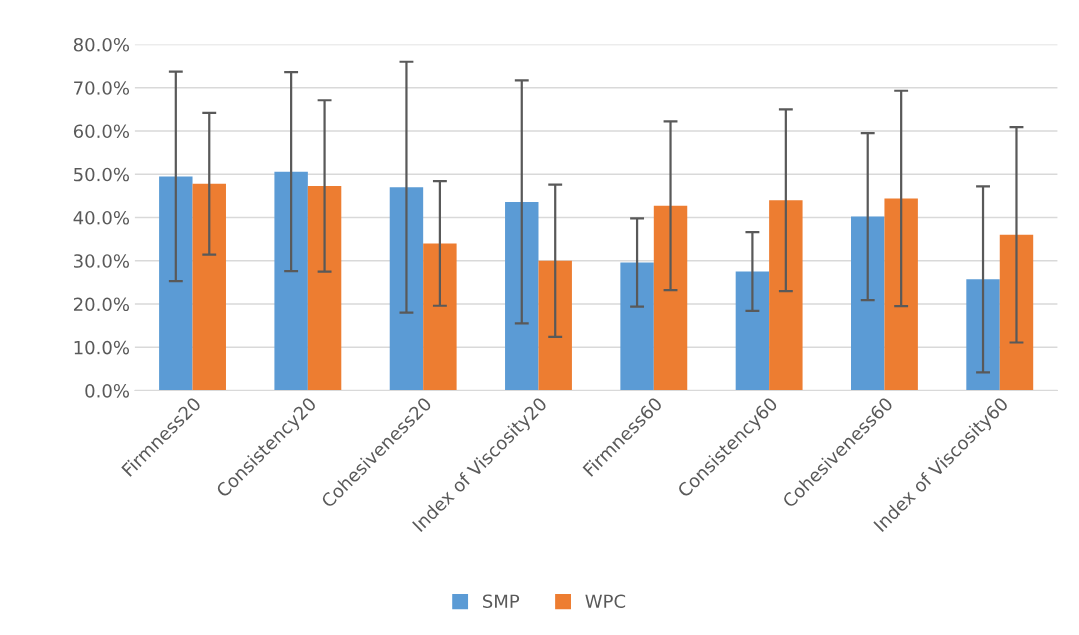  Describe the element at coordinates (101, 44) in the screenshot. I see `y-tick-label: 80.0%` at that location.